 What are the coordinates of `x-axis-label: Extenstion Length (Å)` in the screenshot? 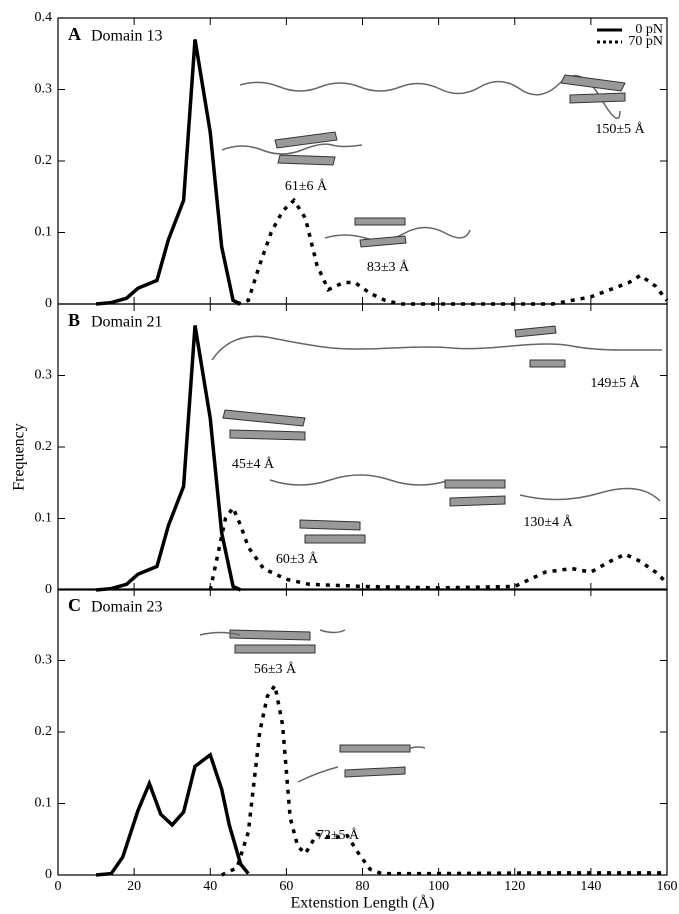 It's located at (363, 903).